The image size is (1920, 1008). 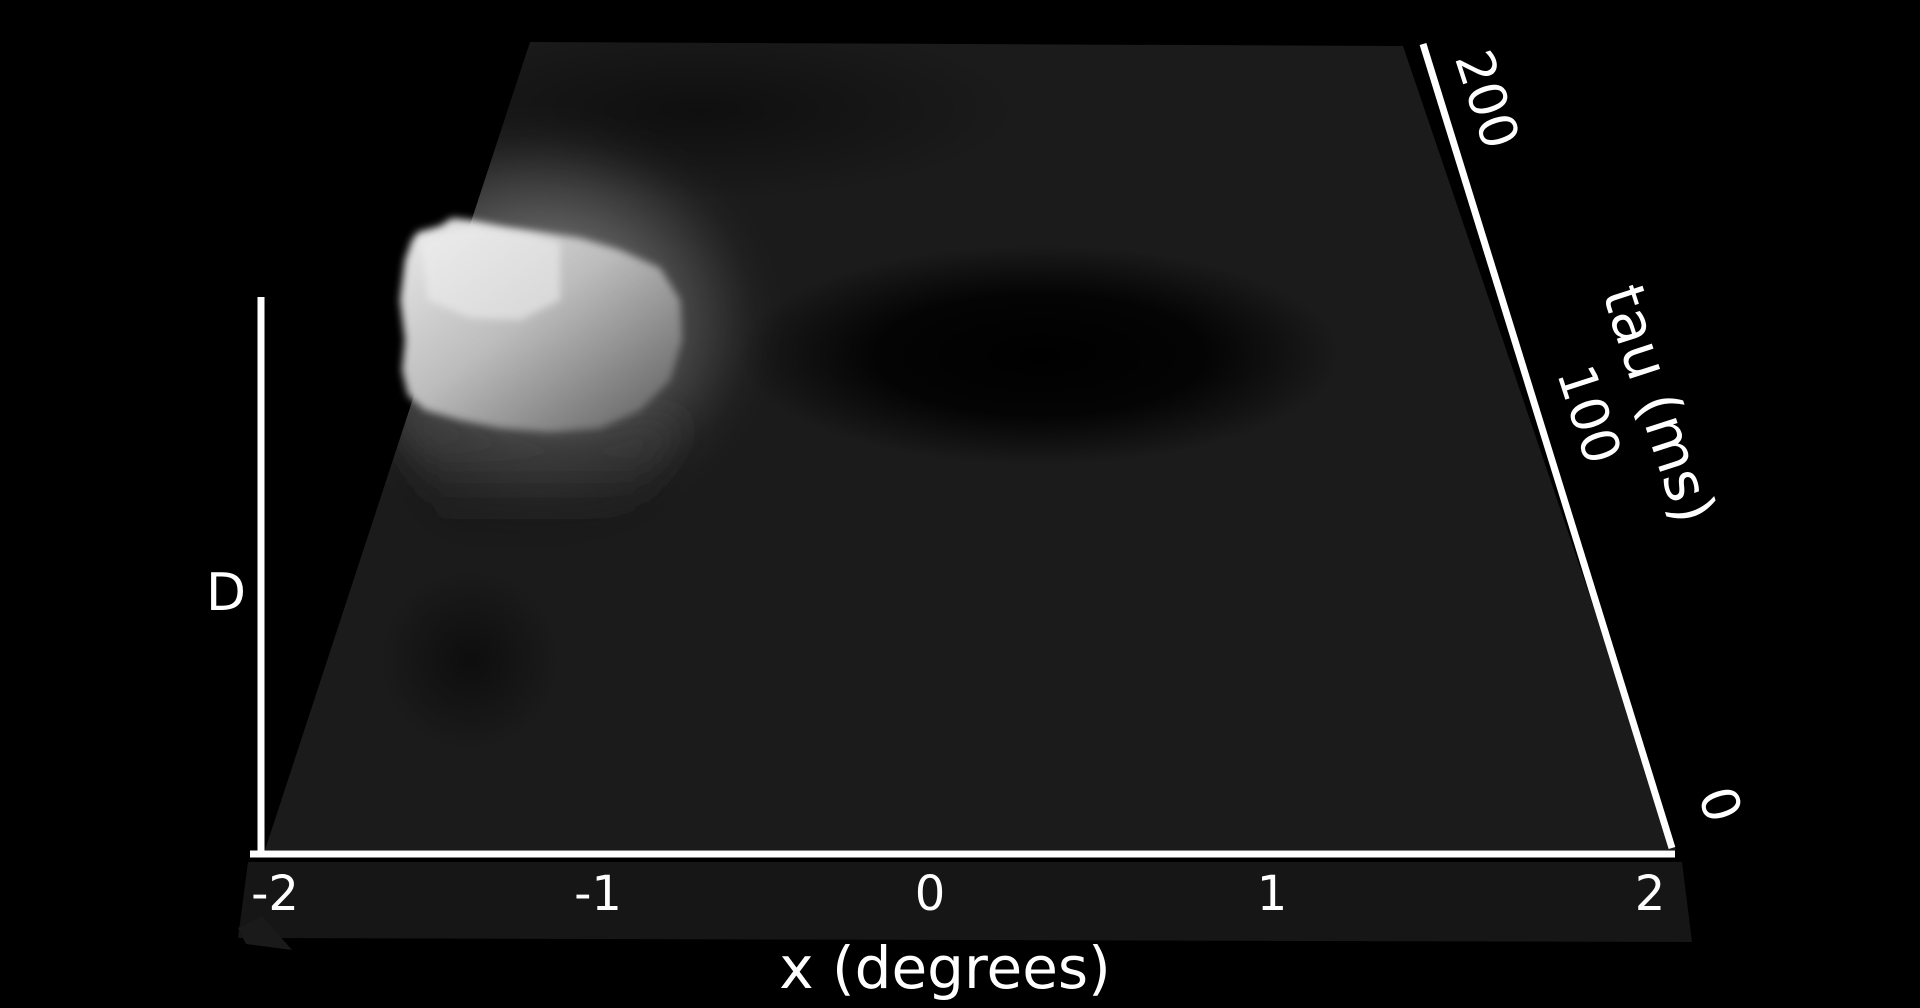 I want to click on x-tick-label: -2, so click(x=275, y=894).